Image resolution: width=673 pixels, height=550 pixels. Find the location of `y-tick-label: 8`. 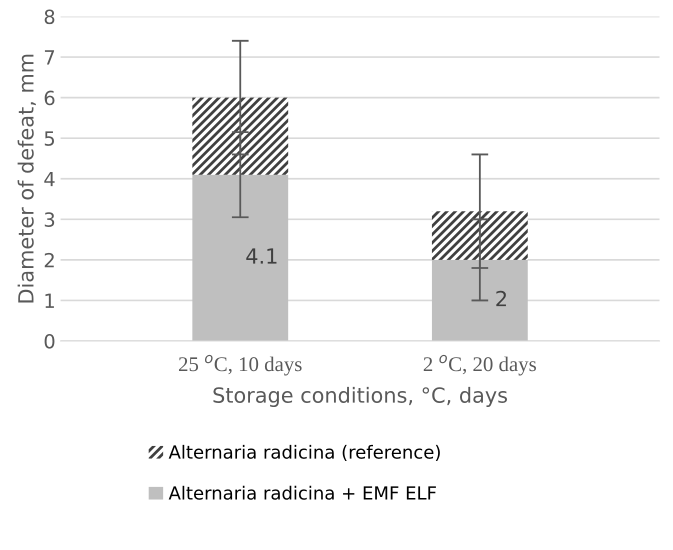

y-tick-label: 8 is located at coordinates (49, 16).